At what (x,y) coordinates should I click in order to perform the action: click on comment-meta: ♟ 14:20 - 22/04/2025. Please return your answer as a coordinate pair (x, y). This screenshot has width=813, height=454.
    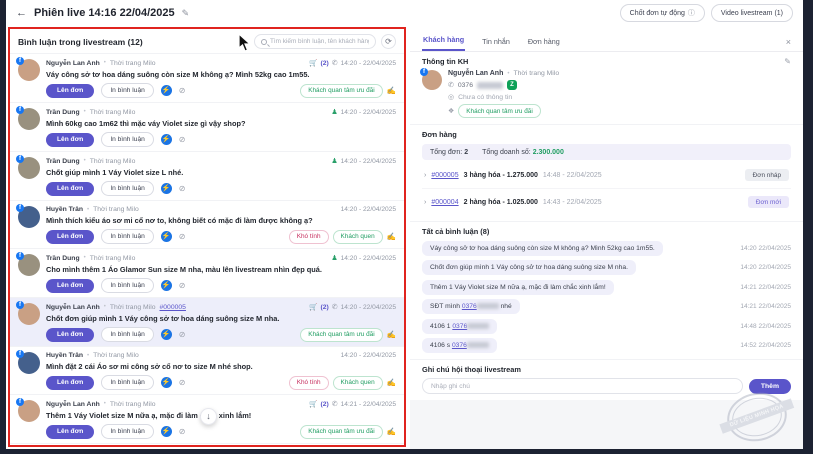
    Looking at the image, I should click on (363, 112).